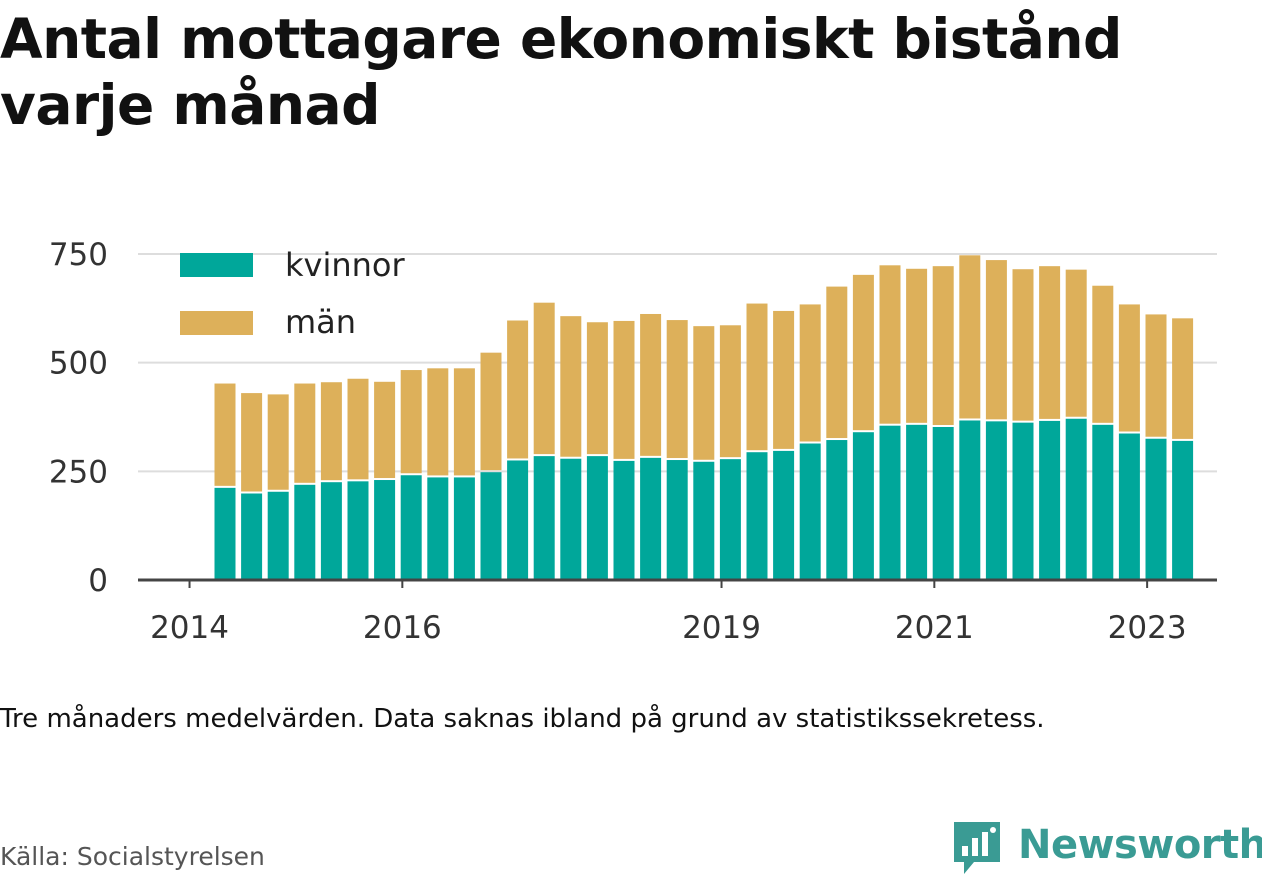  I want to click on x-tick-label: 2016, so click(402, 628).